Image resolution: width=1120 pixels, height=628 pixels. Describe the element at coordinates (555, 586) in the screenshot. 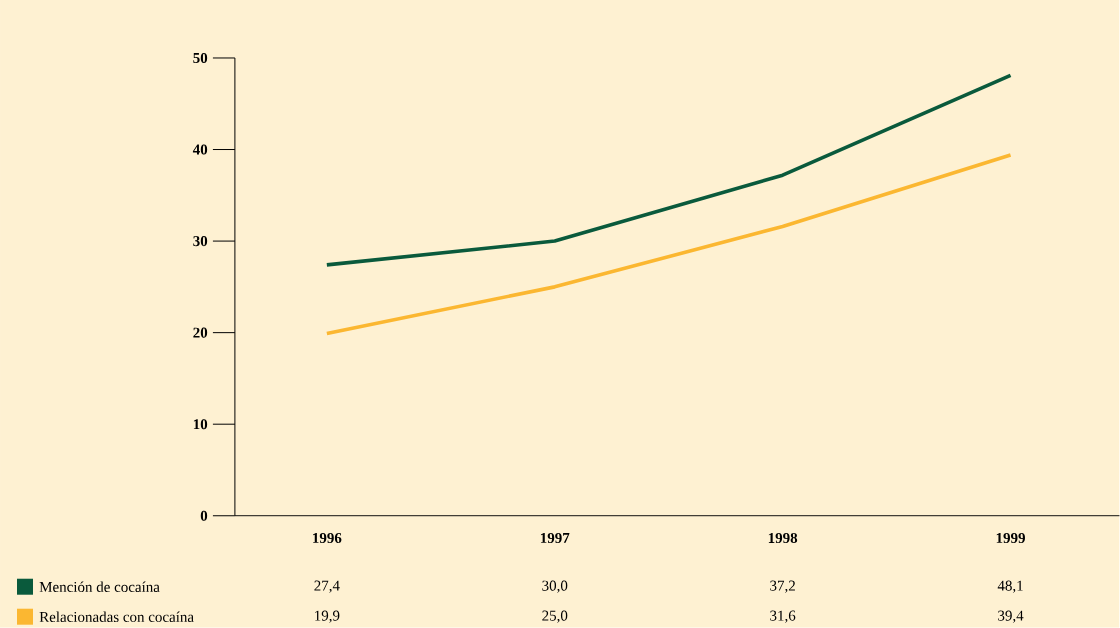

I see `data-label: 30,0` at that location.